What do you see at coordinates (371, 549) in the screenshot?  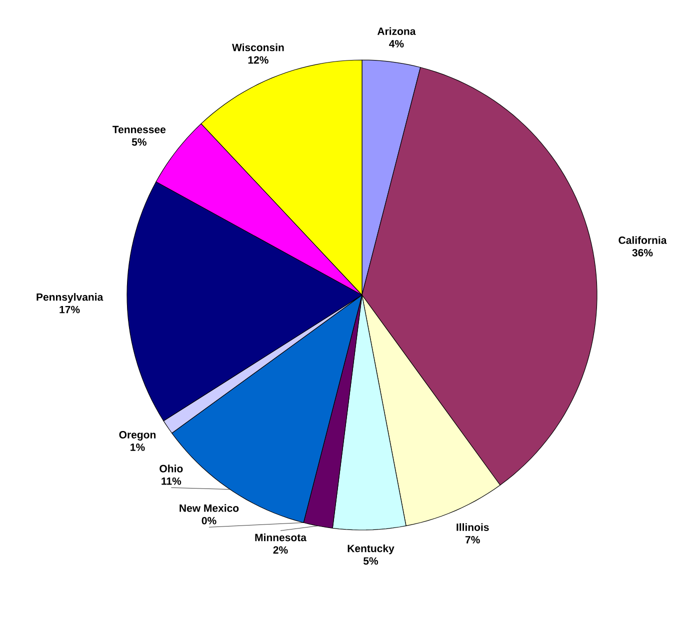 I see `slice-label: Kentucky` at bounding box center [371, 549].